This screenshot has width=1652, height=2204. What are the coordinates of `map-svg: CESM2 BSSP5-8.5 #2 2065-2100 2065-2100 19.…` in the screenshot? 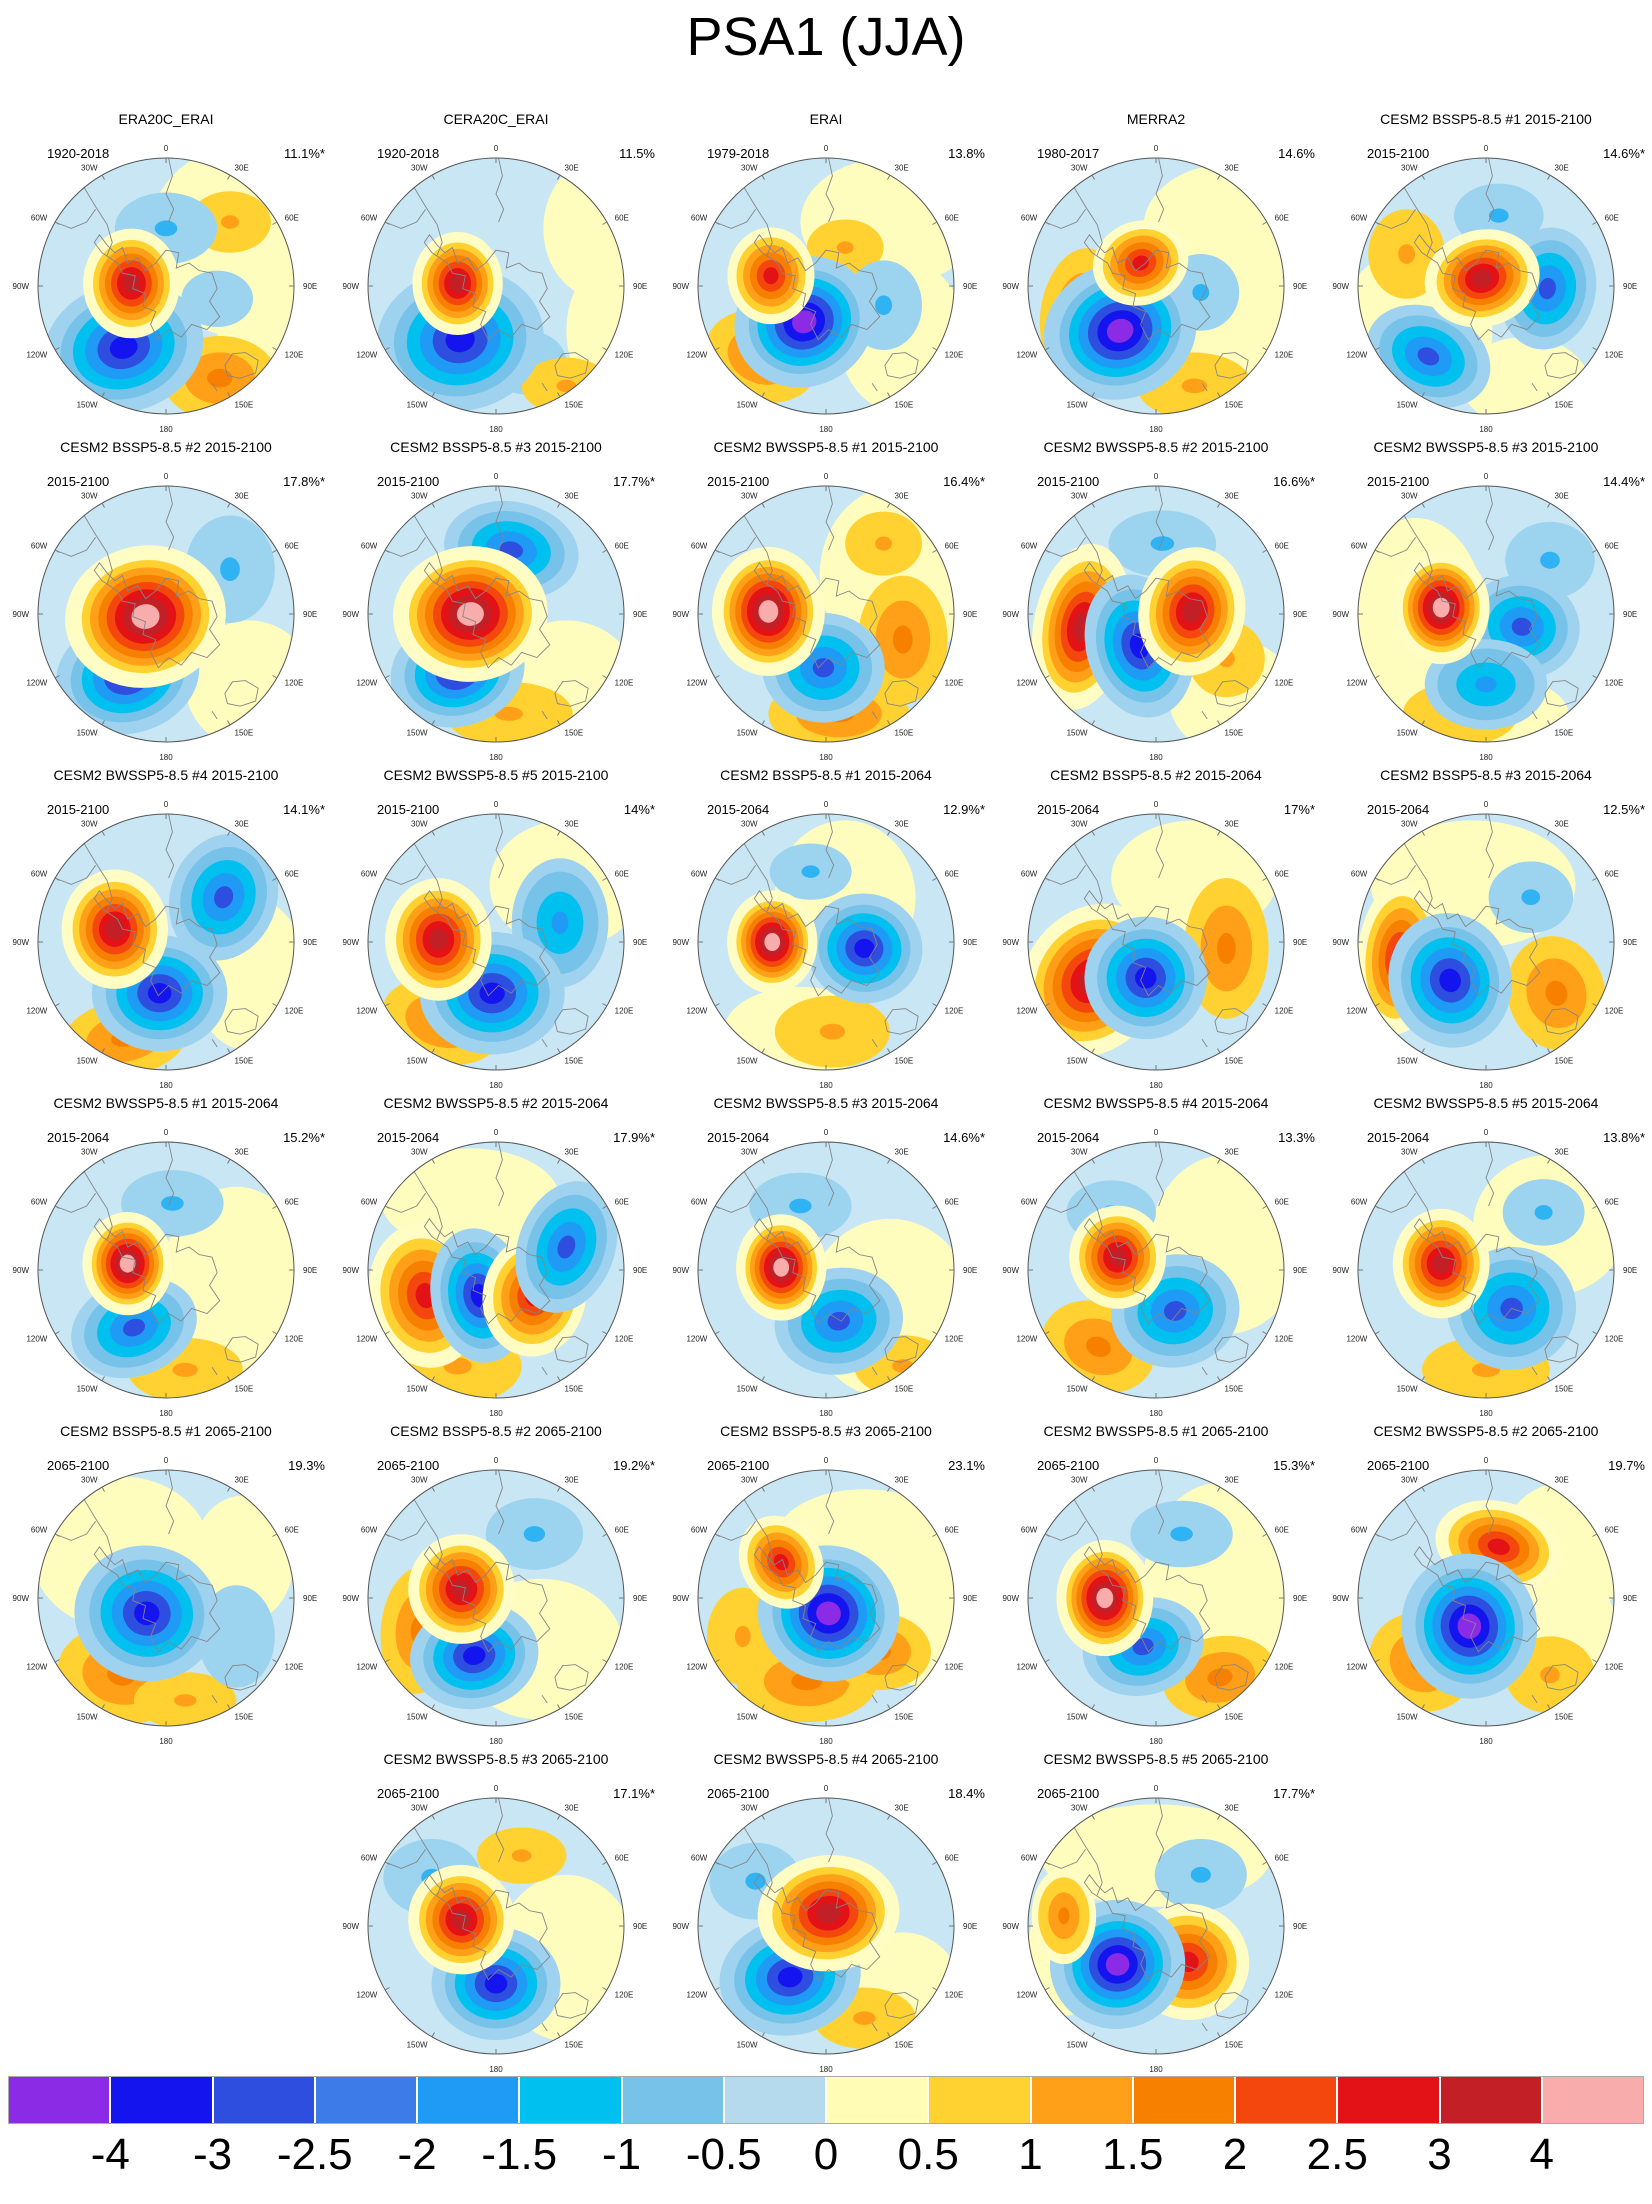 It's located at (499, 1584).